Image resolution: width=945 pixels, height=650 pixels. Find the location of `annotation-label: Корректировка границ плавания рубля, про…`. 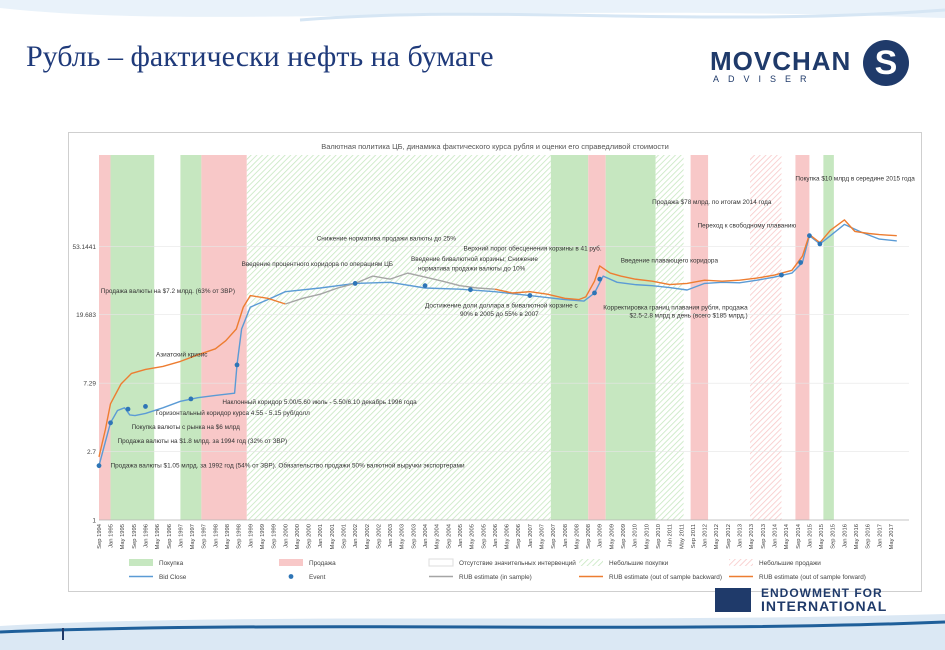

annotation-label: Корректировка границ плавания рубля, про… is located at coordinates (675, 307).